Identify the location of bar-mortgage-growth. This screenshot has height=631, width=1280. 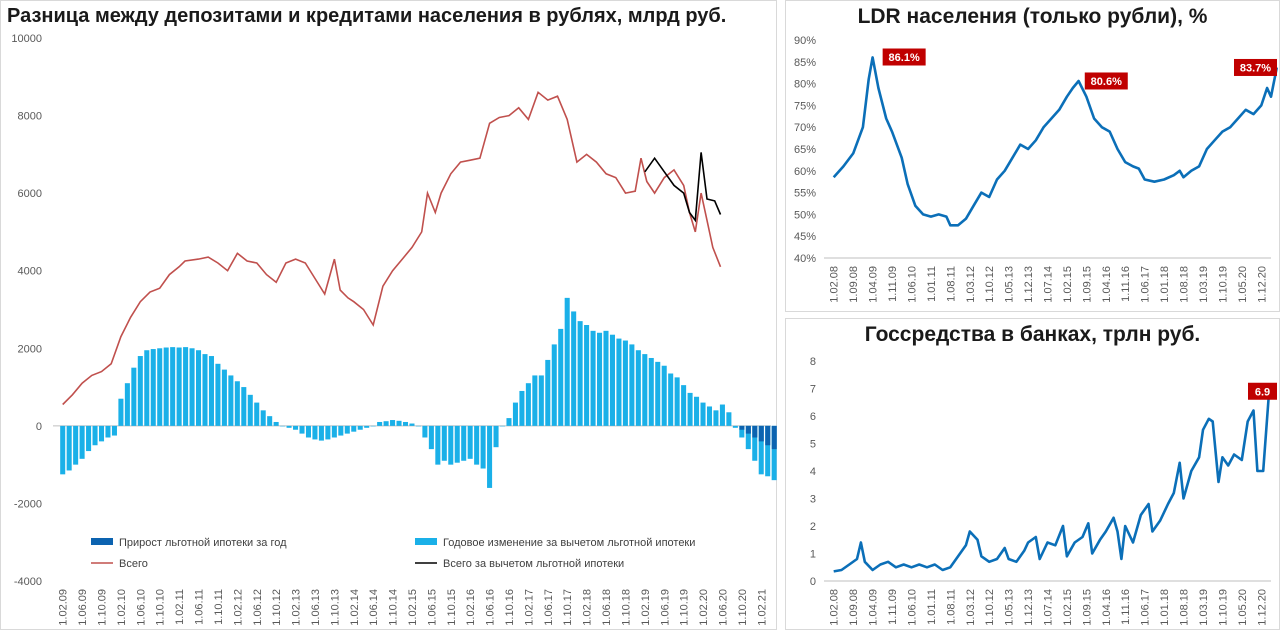
(768, 435).